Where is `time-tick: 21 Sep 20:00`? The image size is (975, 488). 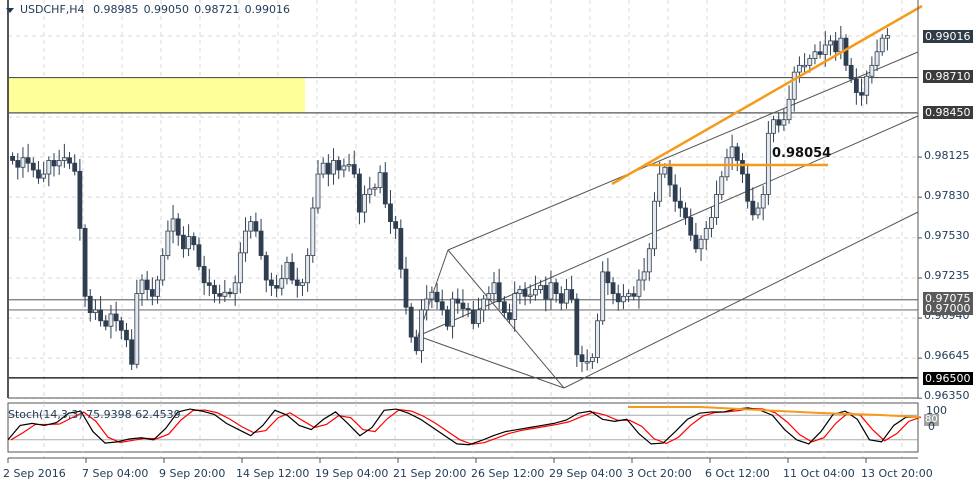 time-tick: 21 Sep 20:00 is located at coordinates (430, 473).